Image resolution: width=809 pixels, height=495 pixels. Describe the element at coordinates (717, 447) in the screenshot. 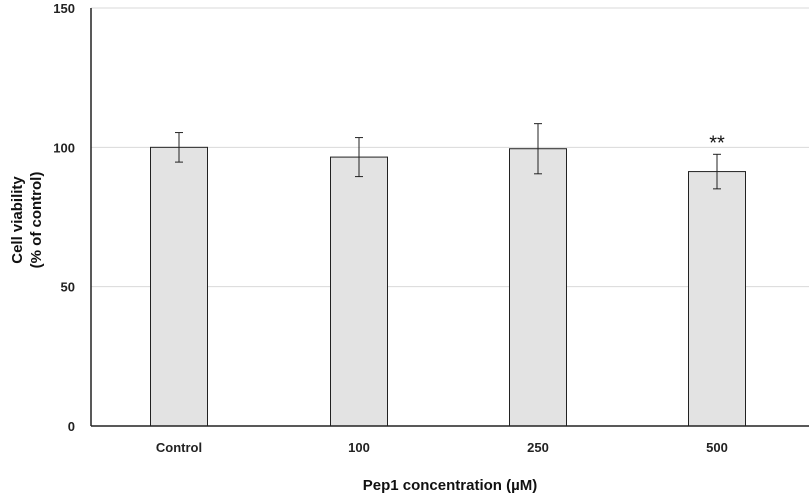

I see `x-tick-label-500: 500` at that location.